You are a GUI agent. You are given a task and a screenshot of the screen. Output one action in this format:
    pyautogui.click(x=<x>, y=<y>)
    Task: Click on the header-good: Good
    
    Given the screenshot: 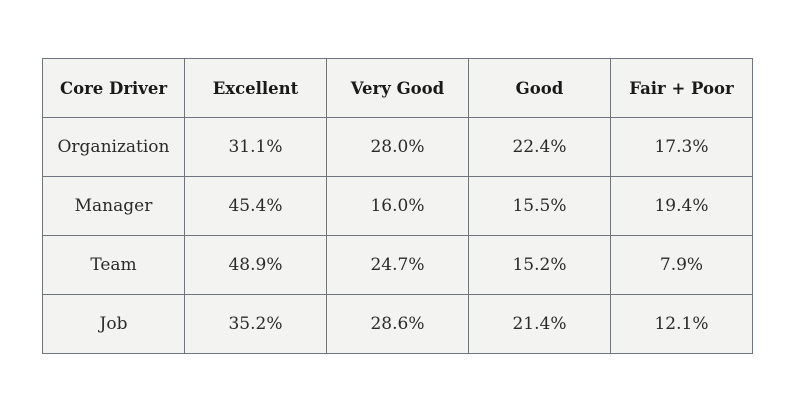 What is the action you would take?
    pyautogui.click(x=539, y=88)
    